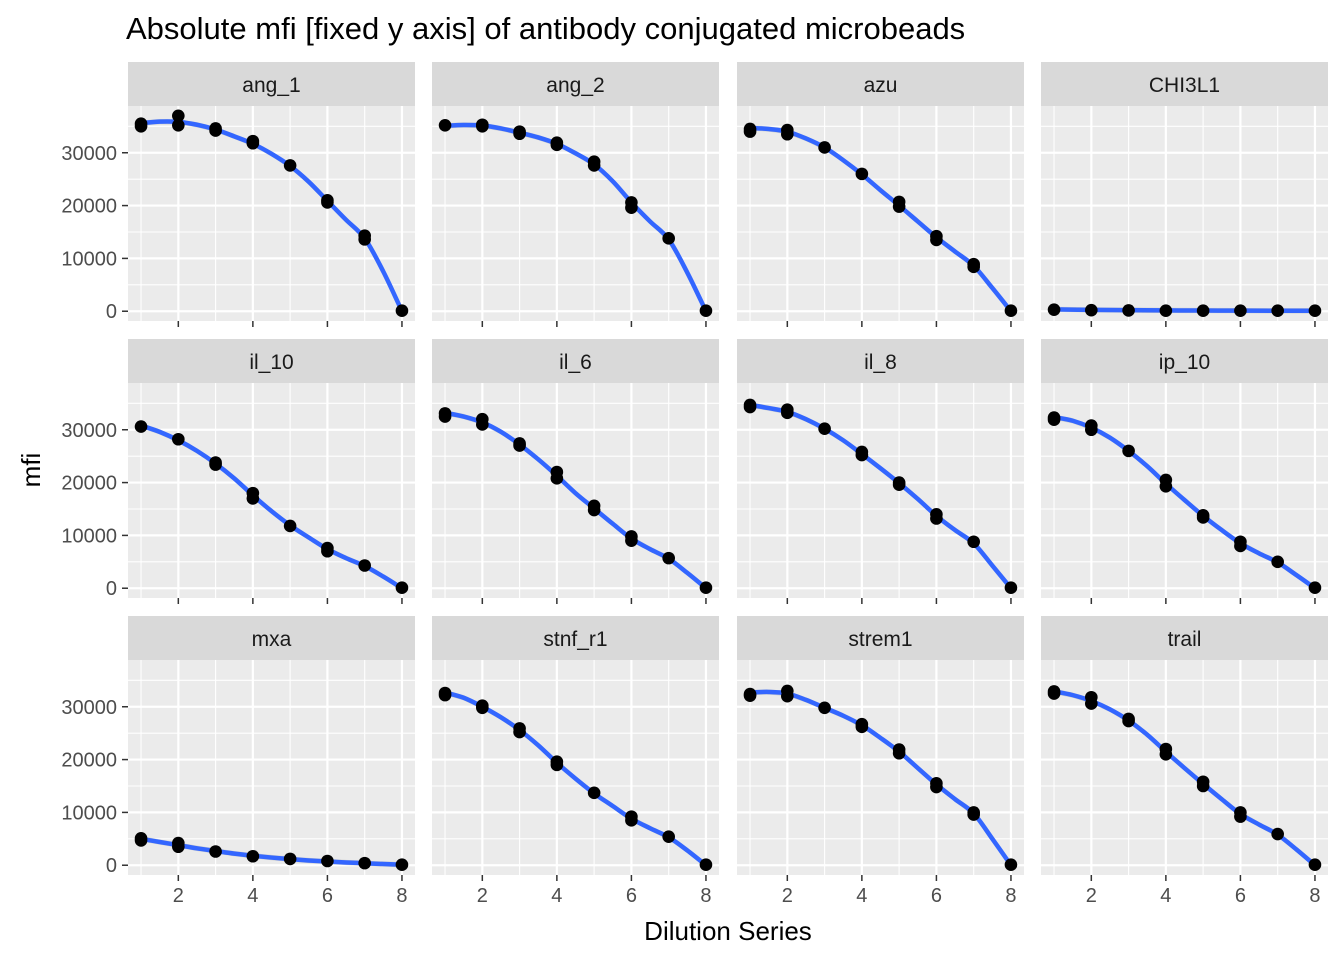  Describe the element at coordinates (880, 213) in the screenshot. I see `panel-background` at that location.